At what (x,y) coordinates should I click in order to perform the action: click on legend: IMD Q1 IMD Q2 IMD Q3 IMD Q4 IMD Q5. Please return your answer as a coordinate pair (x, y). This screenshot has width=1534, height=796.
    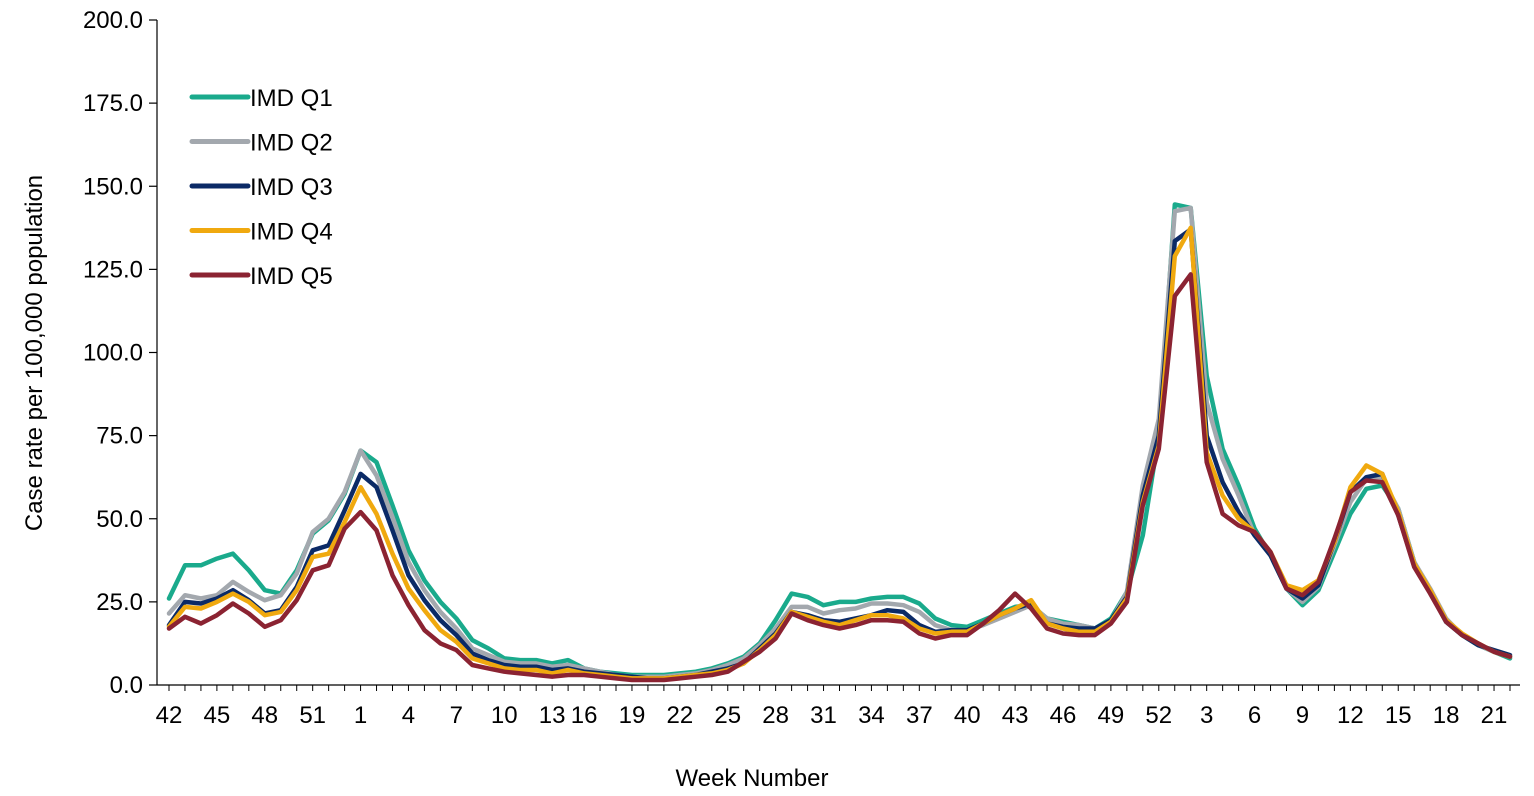
    Looking at the image, I should click on (261, 187).